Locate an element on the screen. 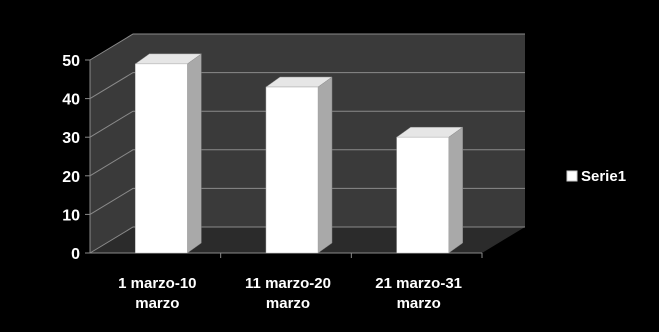 The height and width of the screenshot is (332, 659). side-wall is located at coordinates (111, 143).